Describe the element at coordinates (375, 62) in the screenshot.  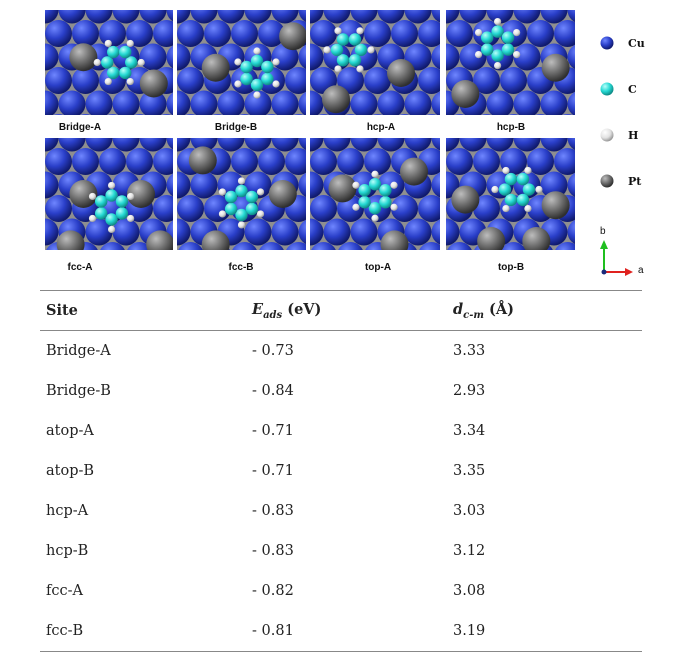
I see `hcp-a-adsorption-panel` at that location.